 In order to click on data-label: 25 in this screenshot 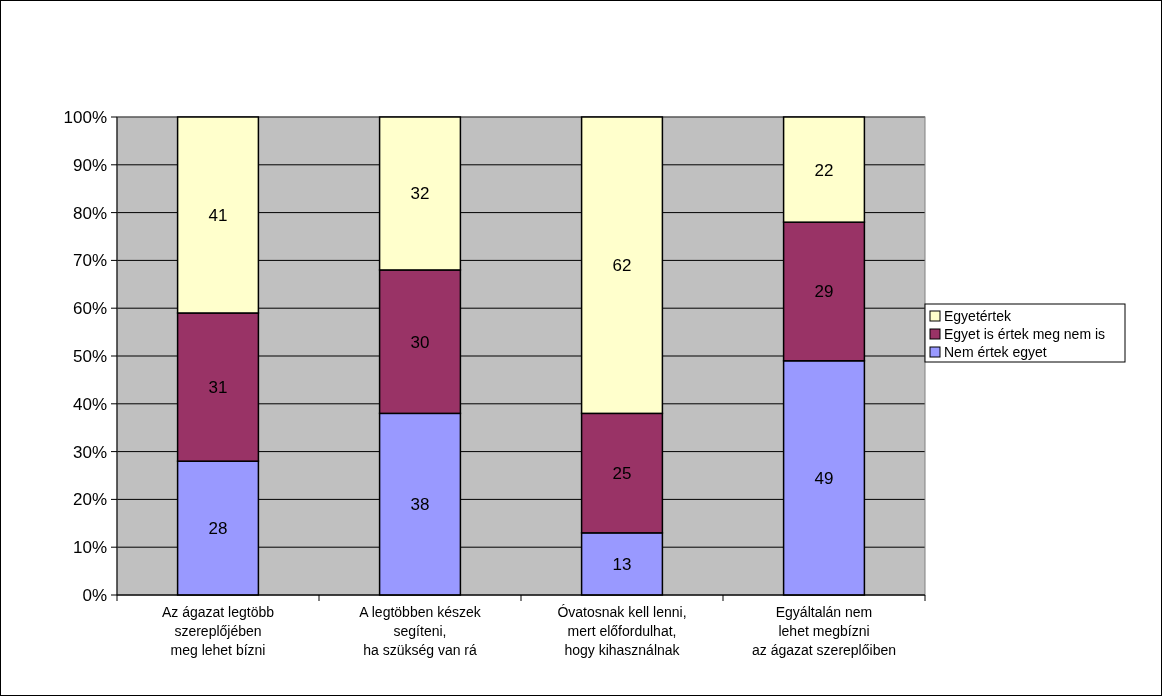, I will do `click(622, 474)`.